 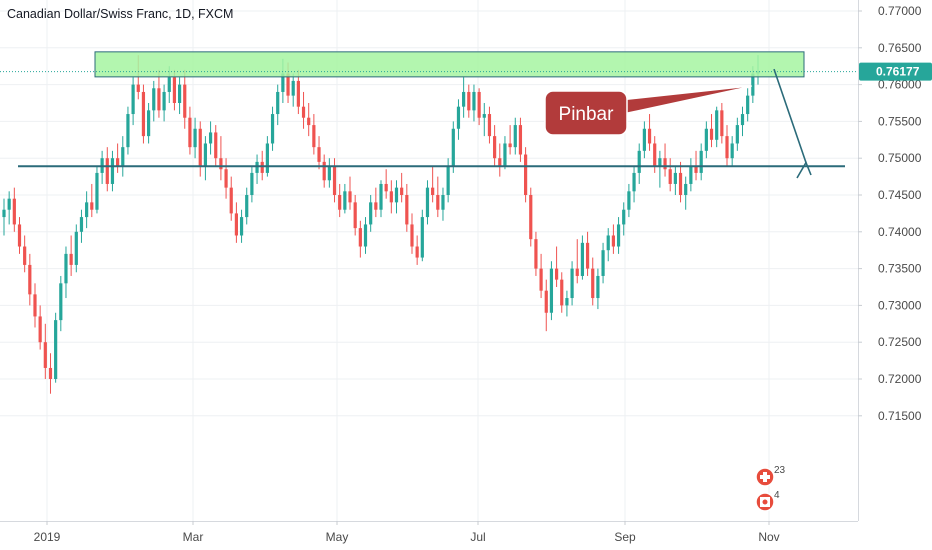 What do you see at coordinates (900, 158) in the screenshot?
I see `price-tick-label: 0.75000` at bounding box center [900, 158].